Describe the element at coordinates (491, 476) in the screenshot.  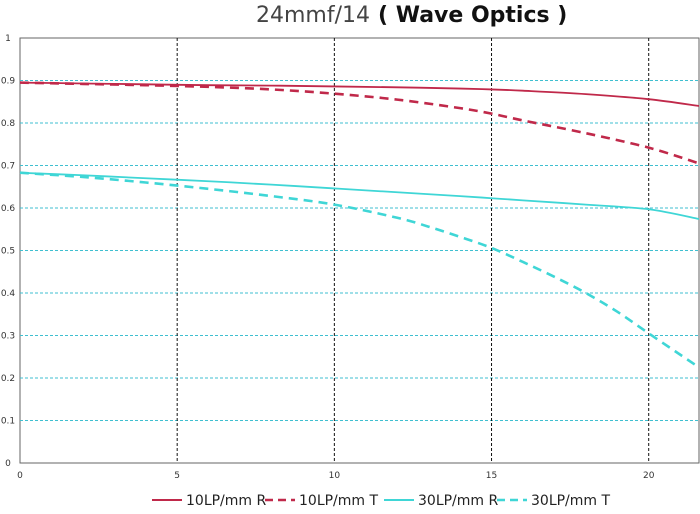
I see `x-tick-label: 15` at that location.